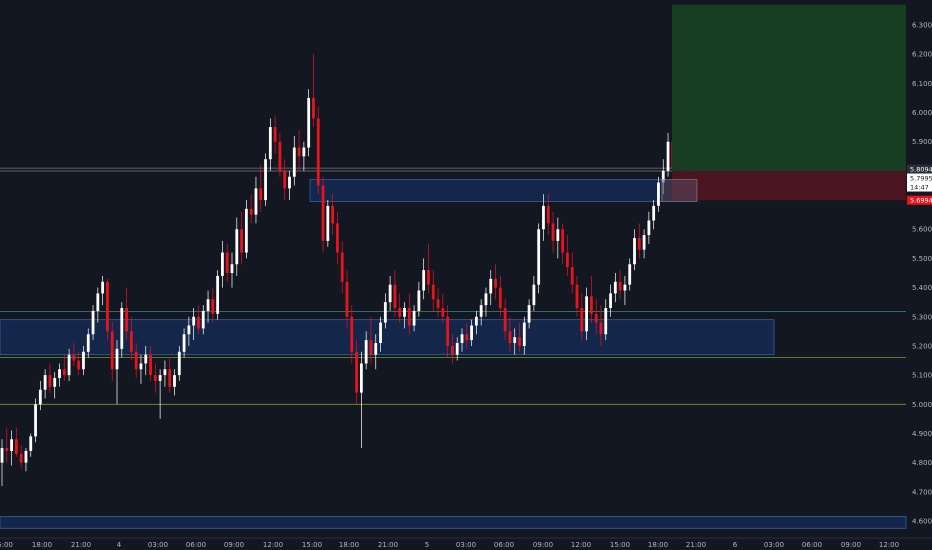 Image resolution: width=932 pixels, height=550 pixels. What do you see at coordinates (679, 190) in the screenshot?
I see `entry-box` at bounding box center [679, 190].